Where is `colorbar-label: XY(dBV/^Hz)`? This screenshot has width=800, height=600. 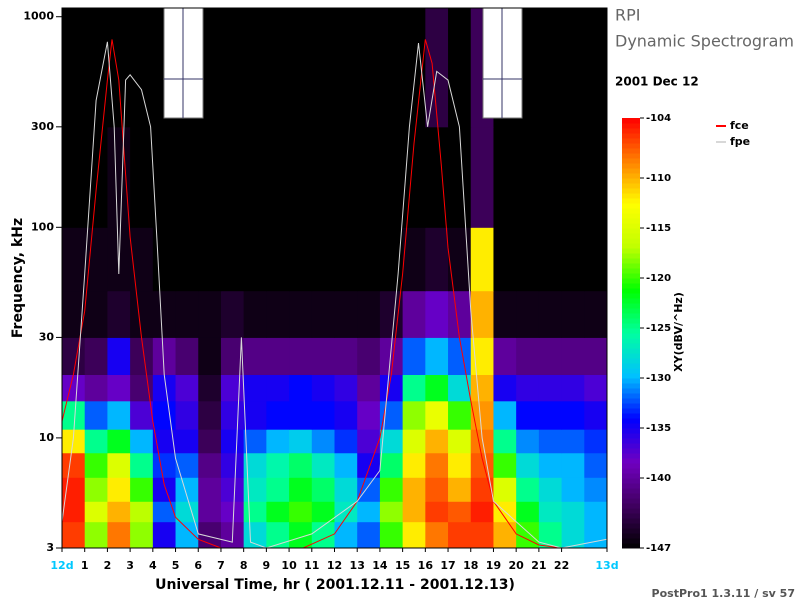 colorbar-label: XY(dBV/^Hz) is located at coordinates (678, 332).